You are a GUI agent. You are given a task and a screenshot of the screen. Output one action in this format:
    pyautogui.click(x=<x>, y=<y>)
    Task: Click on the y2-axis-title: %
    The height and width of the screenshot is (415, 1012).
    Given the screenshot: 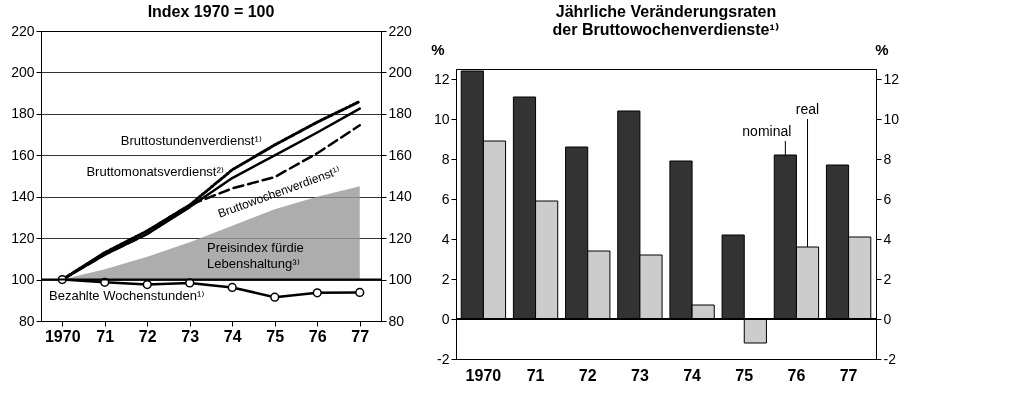 What is the action you would take?
    pyautogui.click(x=882, y=49)
    